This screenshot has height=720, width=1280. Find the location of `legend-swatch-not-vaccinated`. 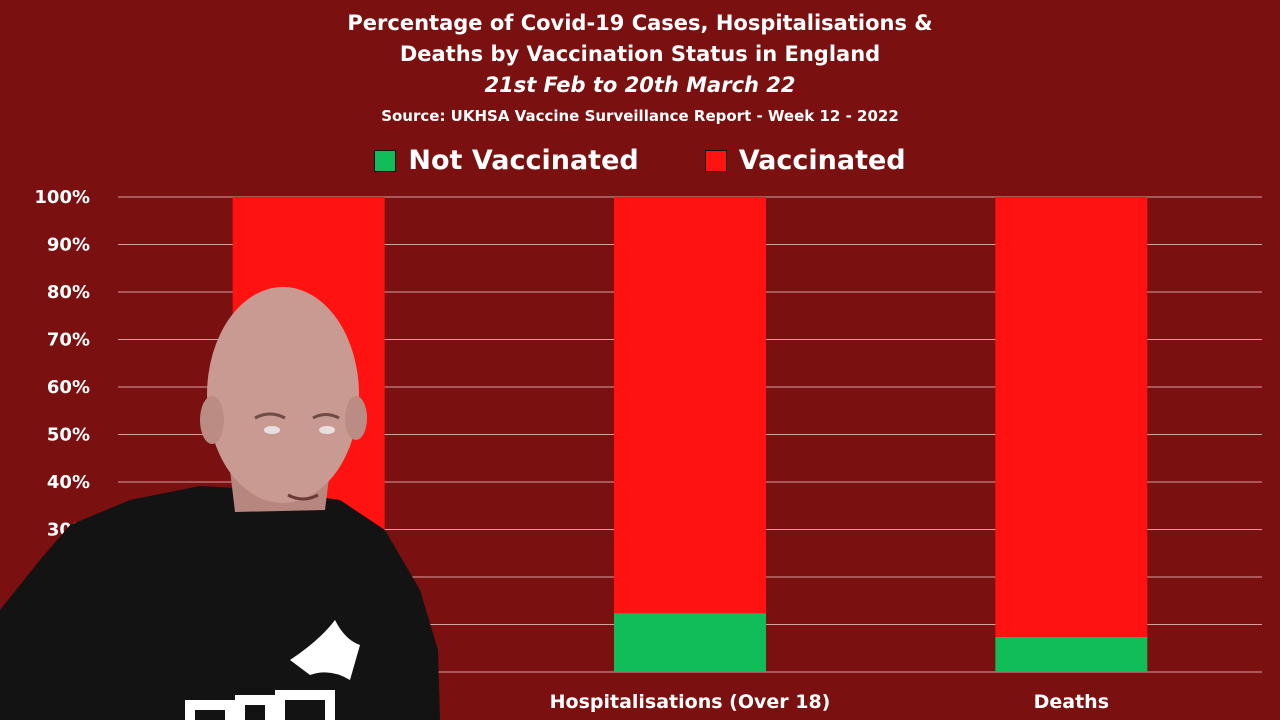

legend-swatch-not-vaccinated is located at coordinates (385, 160).